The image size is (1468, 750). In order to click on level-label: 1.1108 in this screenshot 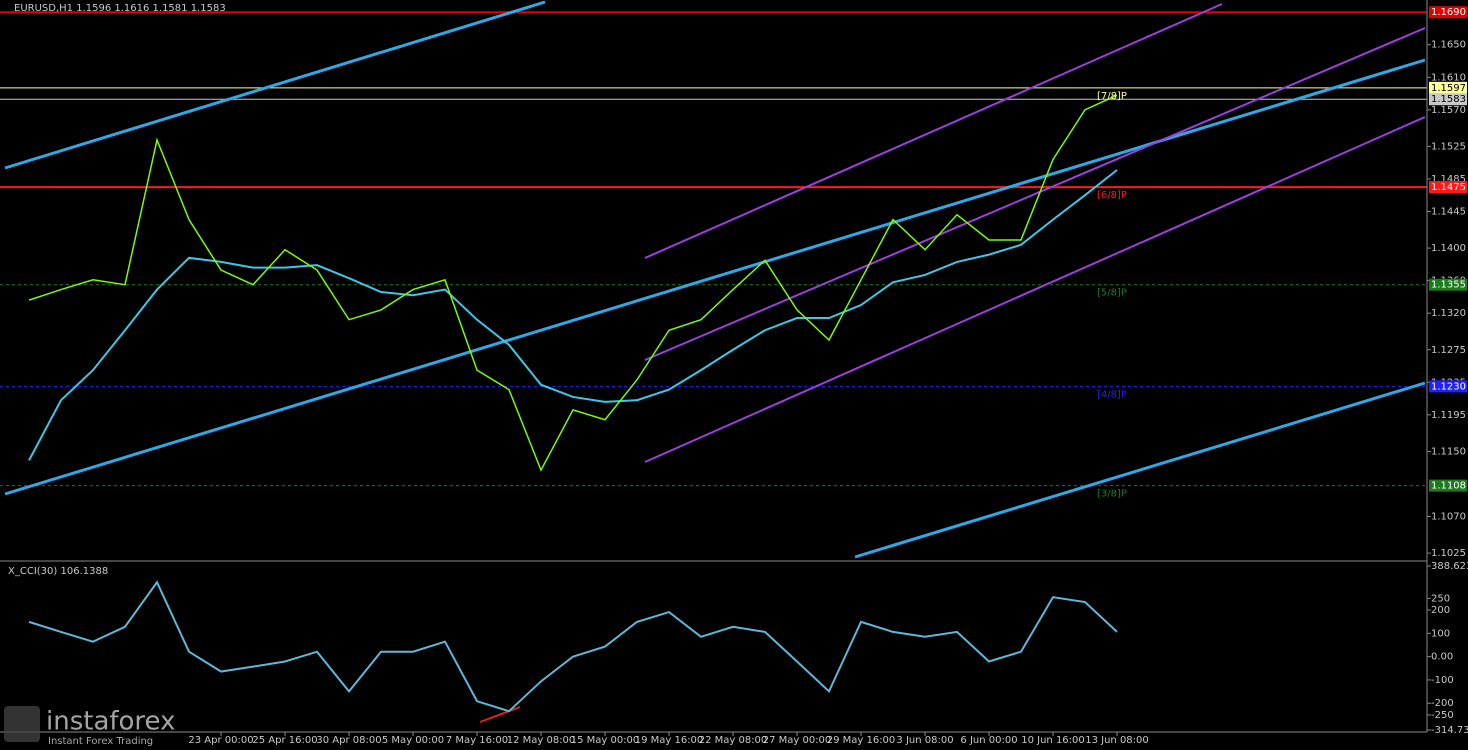, I will do `click(1448, 486)`.